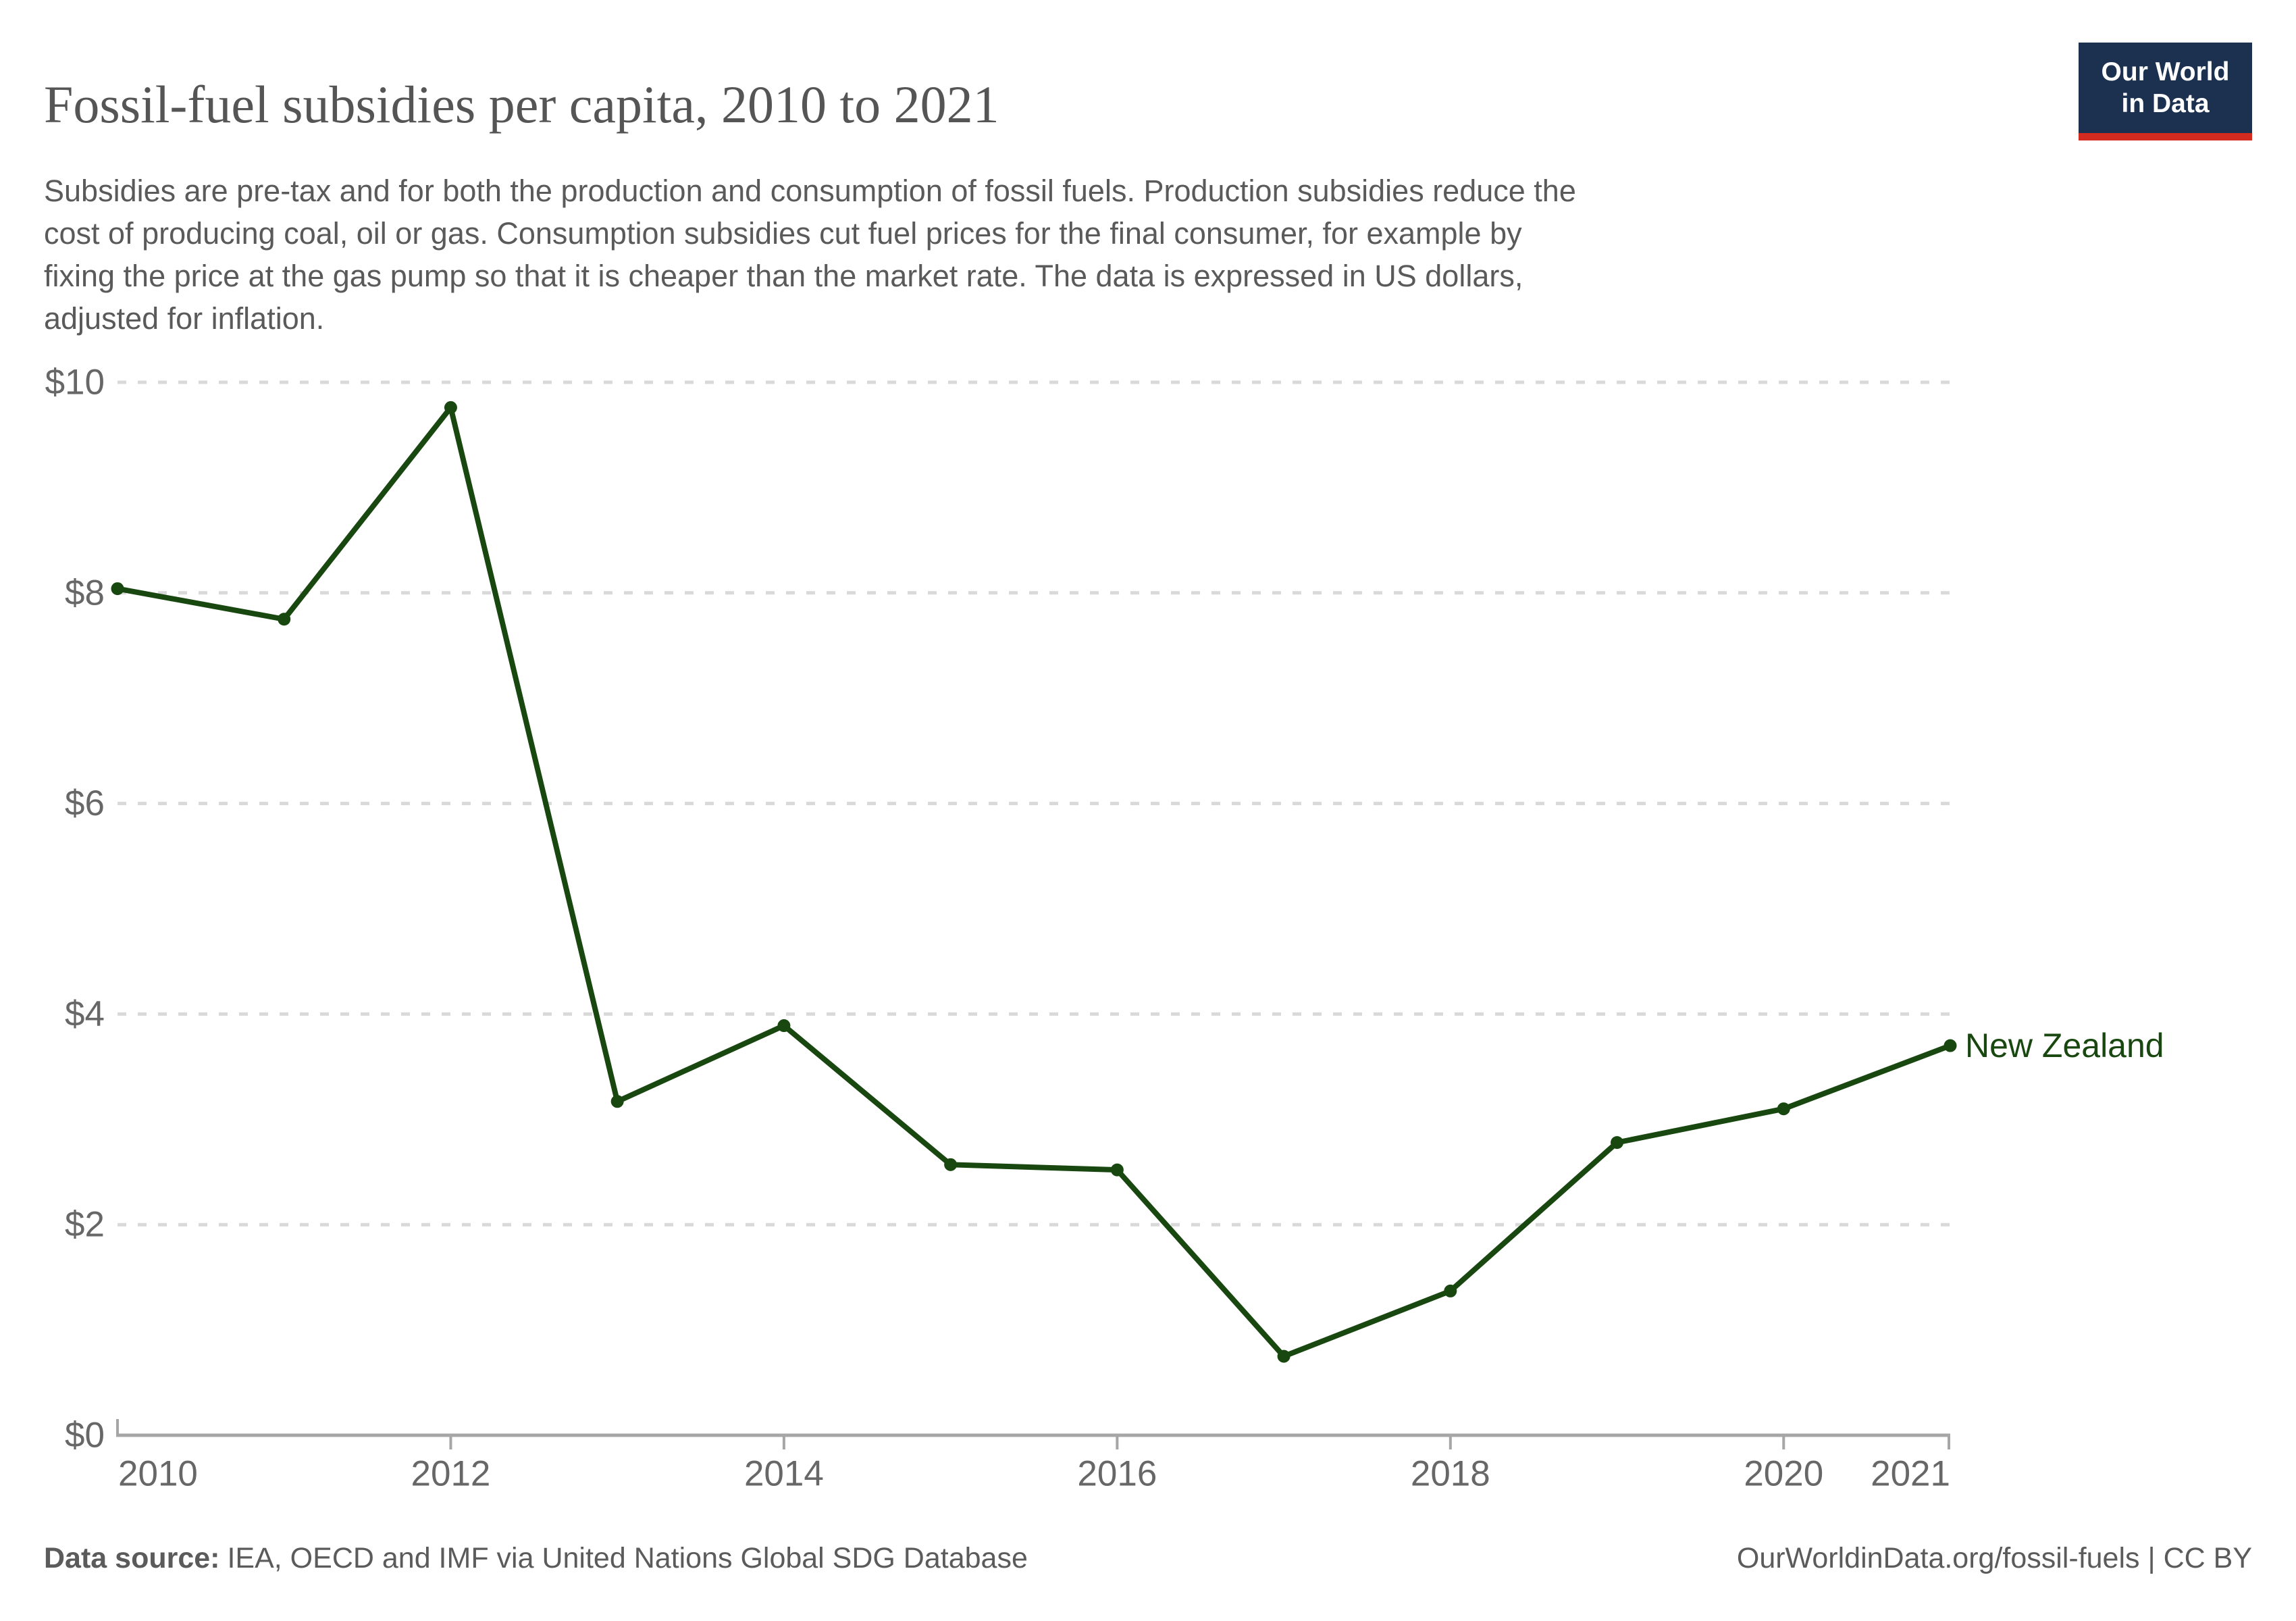  Describe the element at coordinates (2165, 71) in the screenshot. I see `owid-logo-text-line1: Our World` at that location.